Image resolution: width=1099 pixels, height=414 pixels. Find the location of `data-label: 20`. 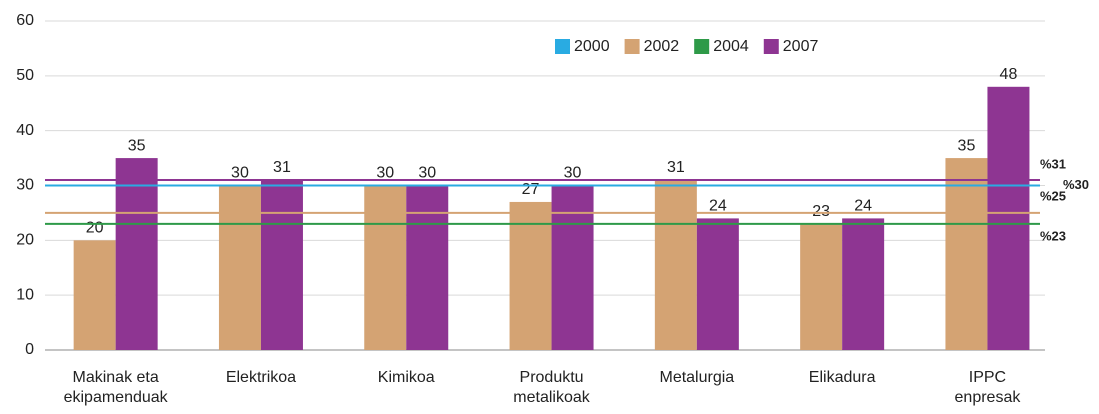

data-label: 20 is located at coordinates (95, 228).